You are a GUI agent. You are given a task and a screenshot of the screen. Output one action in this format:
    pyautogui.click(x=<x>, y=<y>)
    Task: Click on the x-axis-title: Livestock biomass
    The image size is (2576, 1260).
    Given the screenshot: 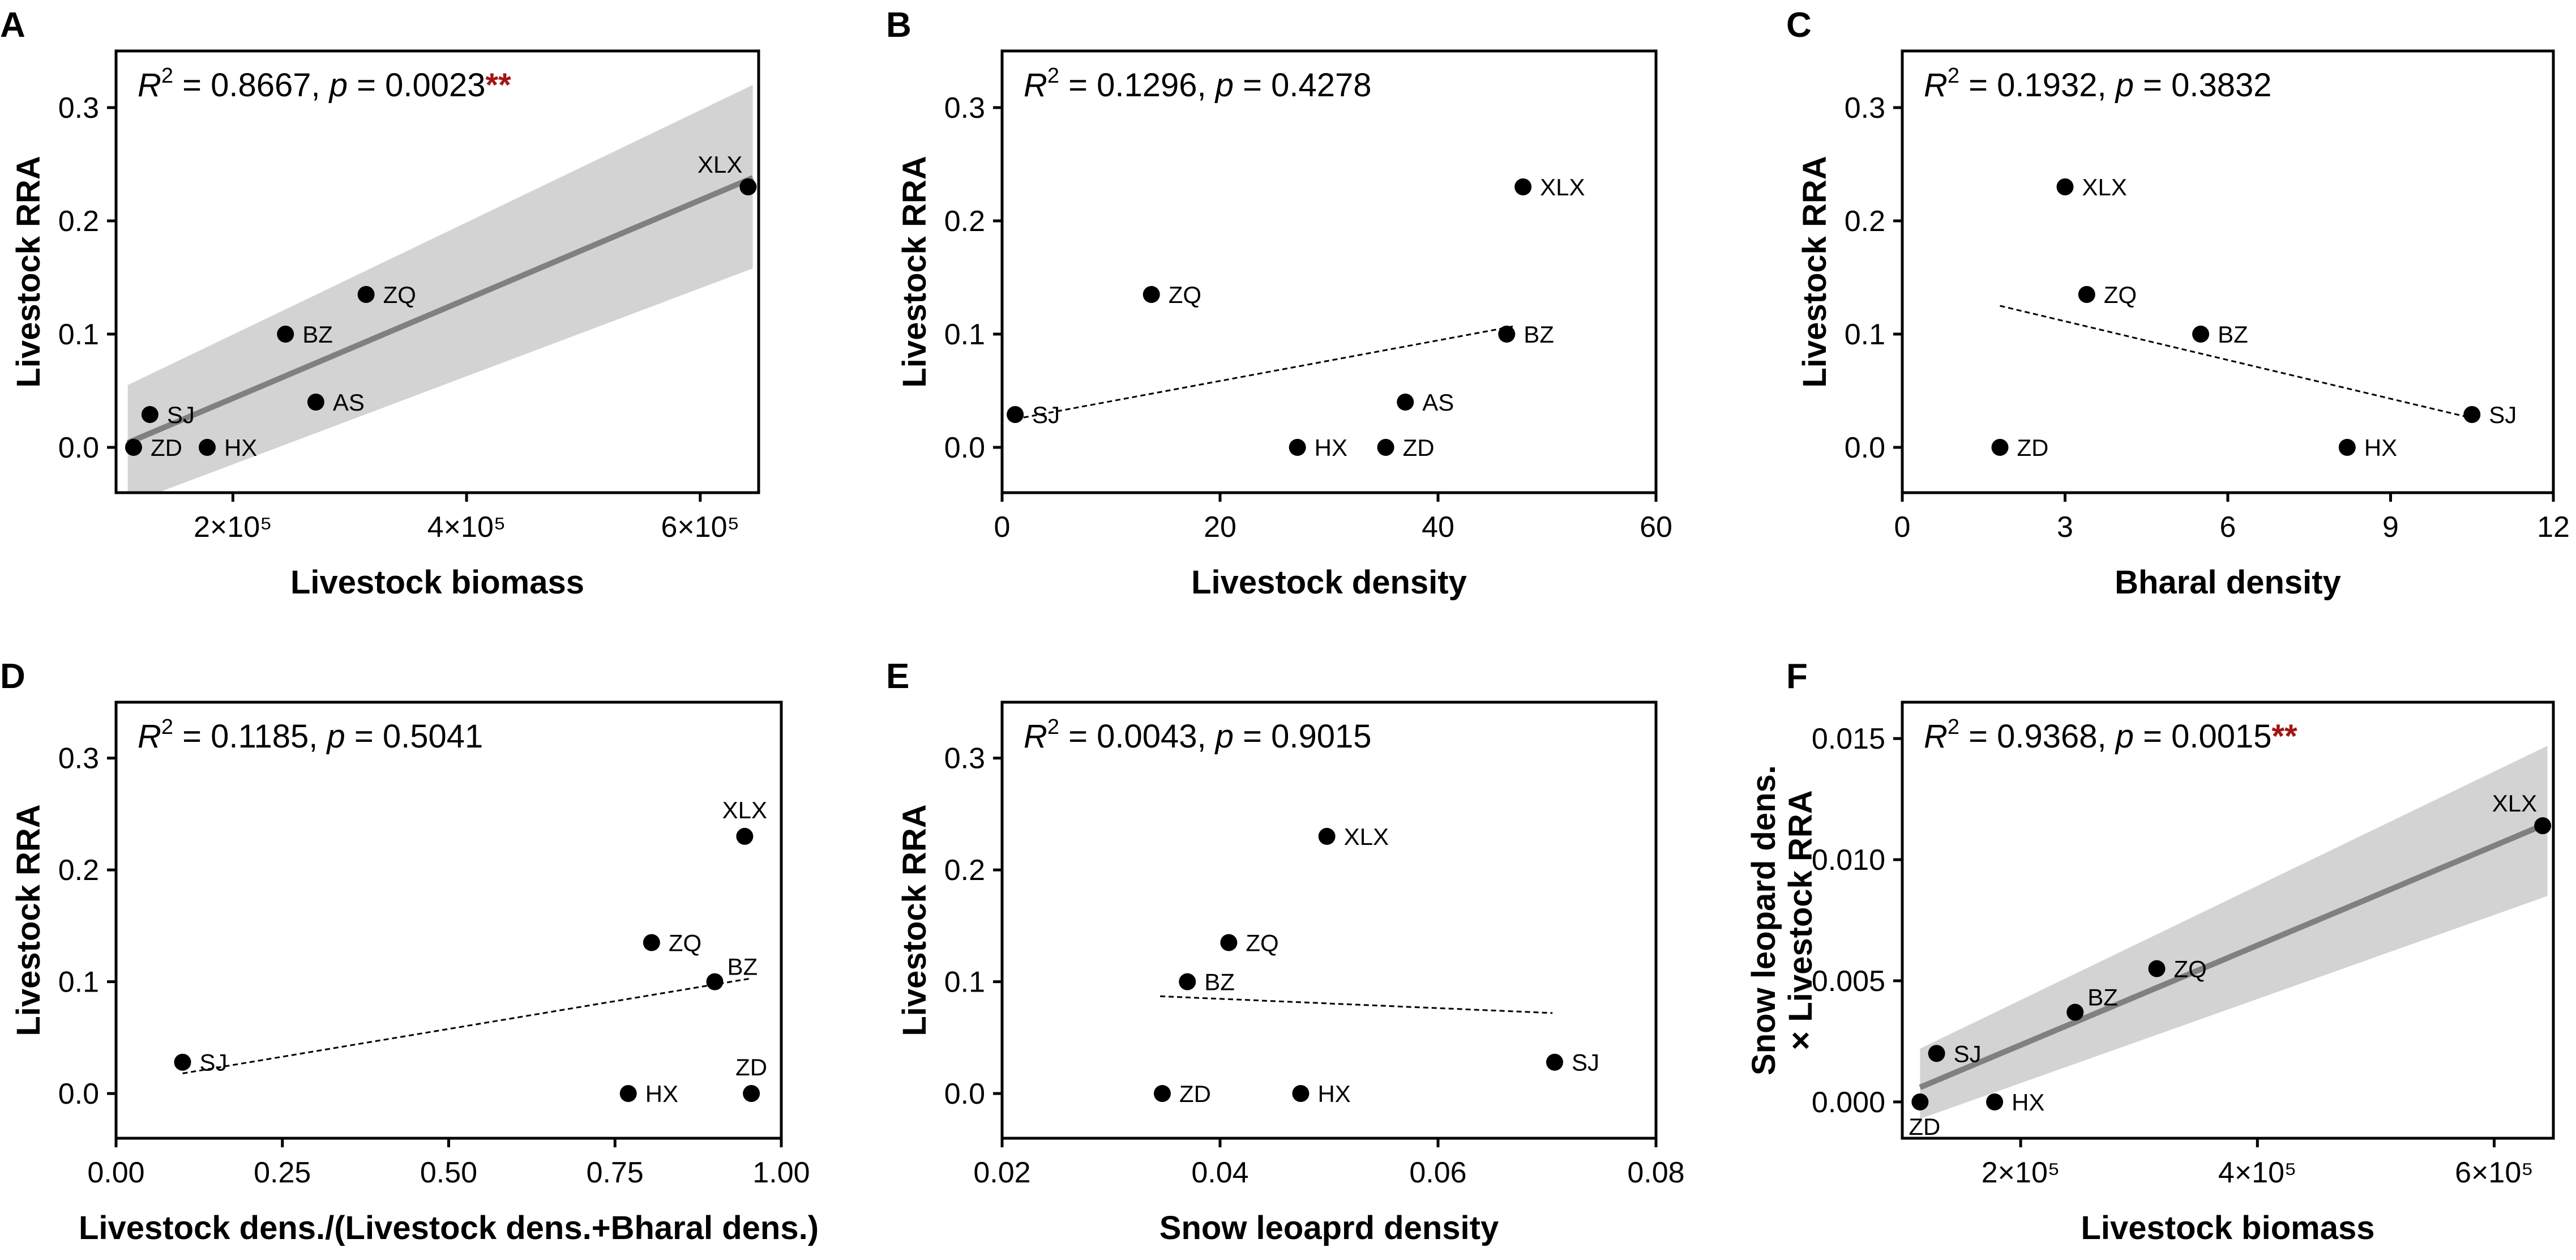 What is the action you would take?
    pyautogui.click(x=2228, y=1228)
    